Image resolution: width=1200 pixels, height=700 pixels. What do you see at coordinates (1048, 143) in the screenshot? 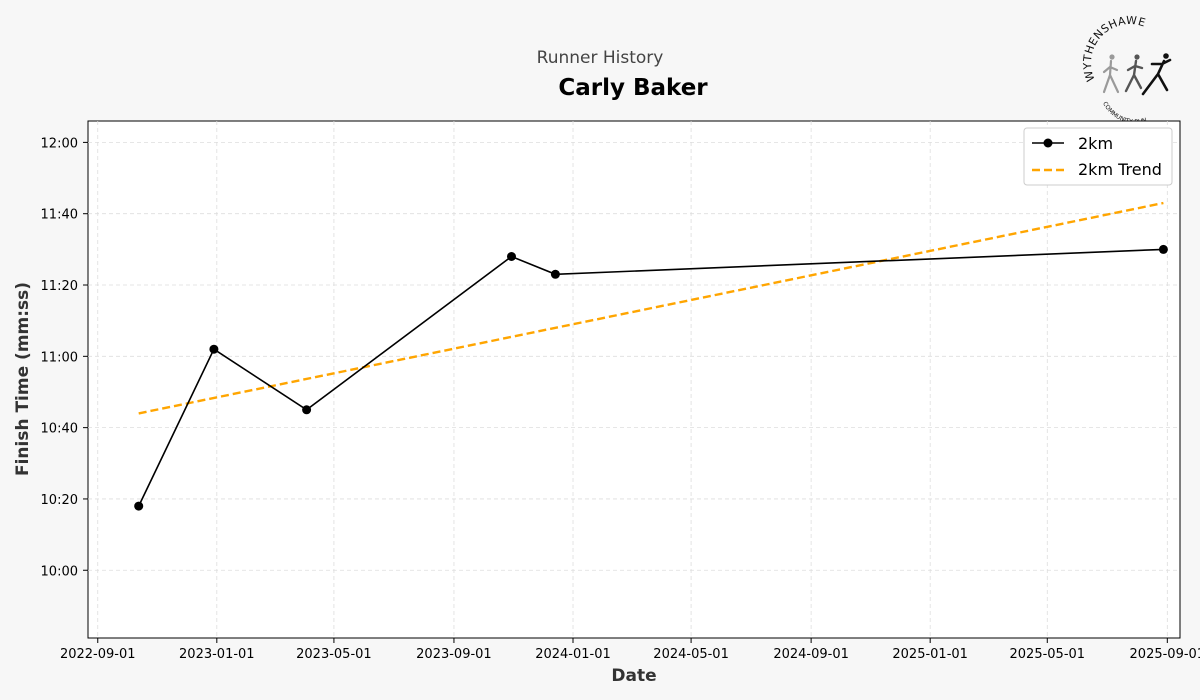
I see `legend-marker-2km` at bounding box center [1048, 143].